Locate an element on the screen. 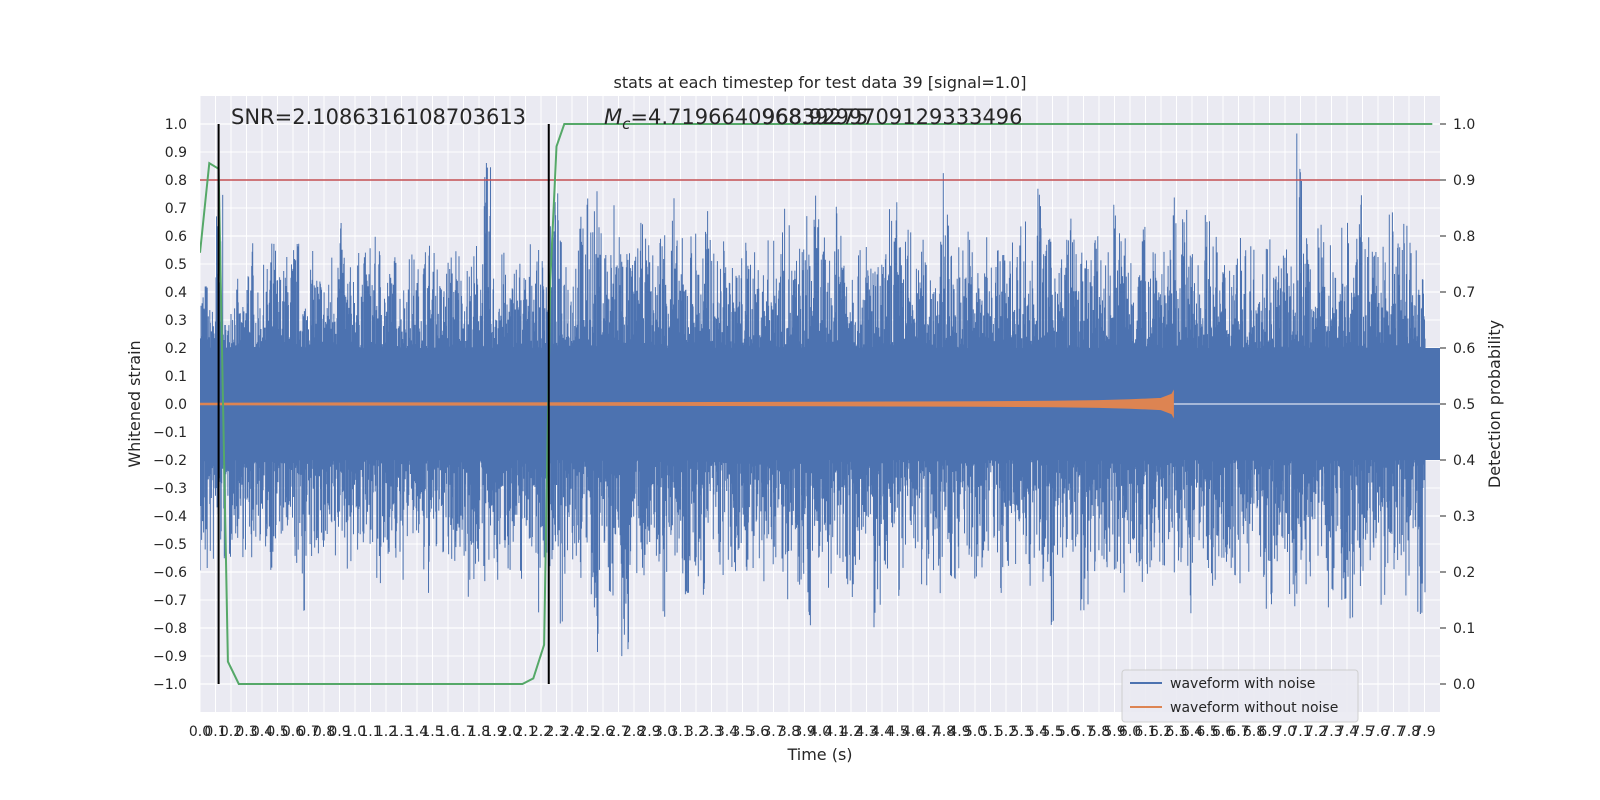 The width and height of the screenshot is (1600, 800). x-tick-label: 5.4 is located at coordinates (1037, 732).